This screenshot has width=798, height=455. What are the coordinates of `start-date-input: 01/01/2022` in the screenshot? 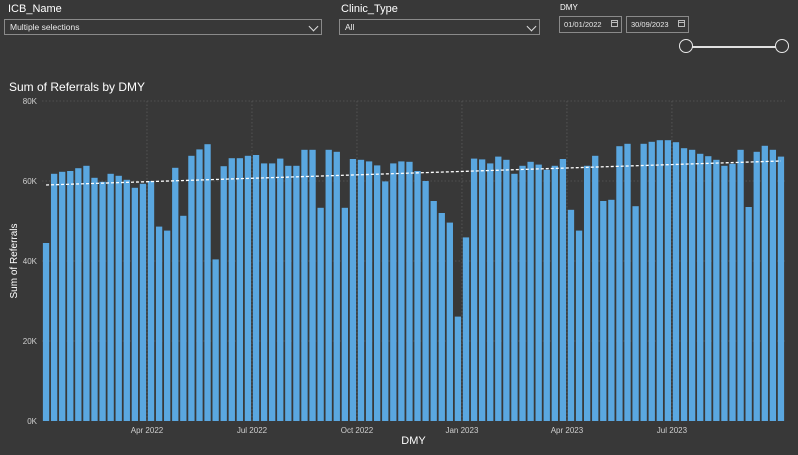 It's located at (590, 24).